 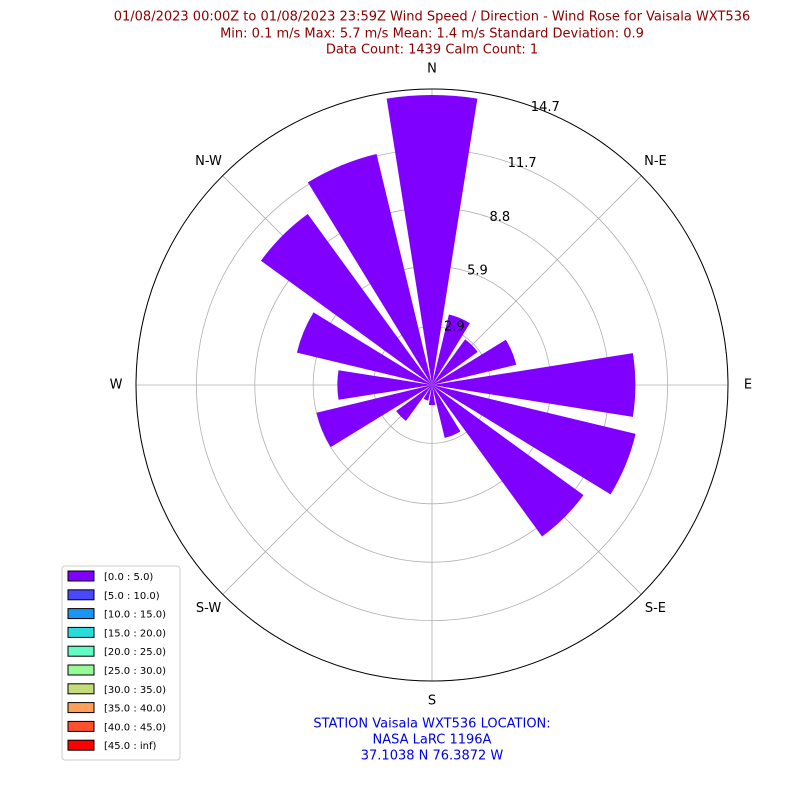 What do you see at coordinates (545, 107) in the screenshot?
I see `r-tick-label: 14.7` at bounding box center [545, 107].